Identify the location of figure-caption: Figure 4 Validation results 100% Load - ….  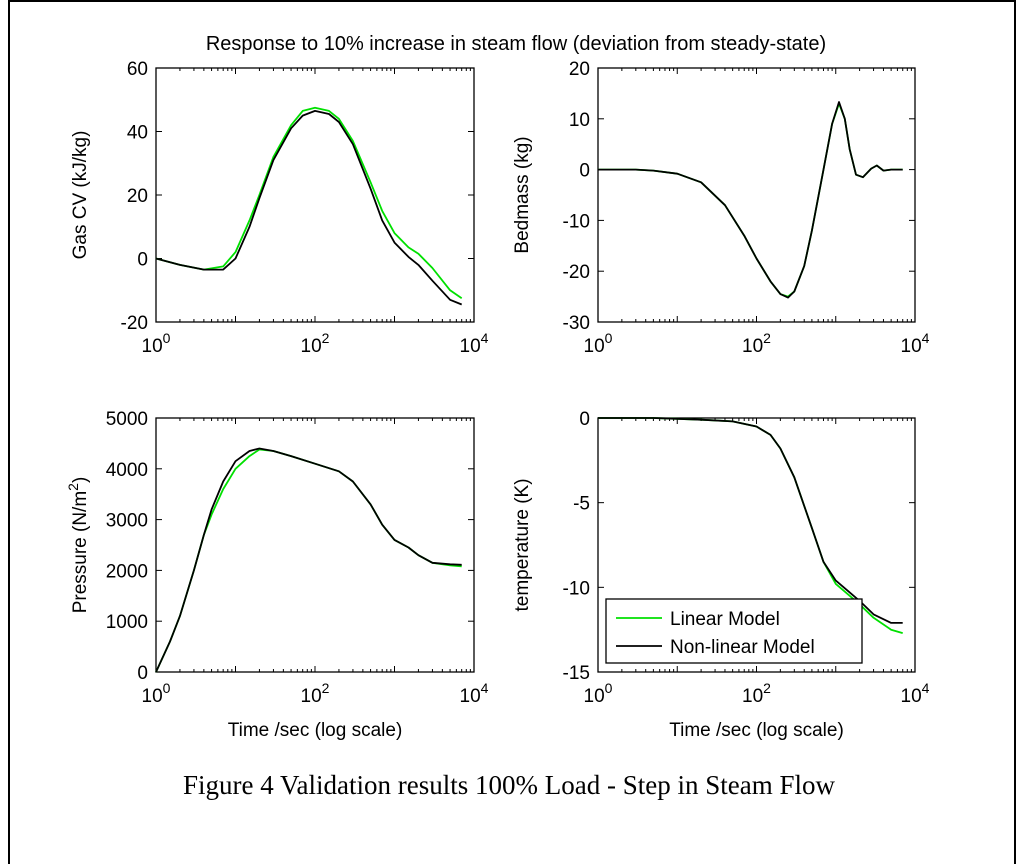
(509, 785).